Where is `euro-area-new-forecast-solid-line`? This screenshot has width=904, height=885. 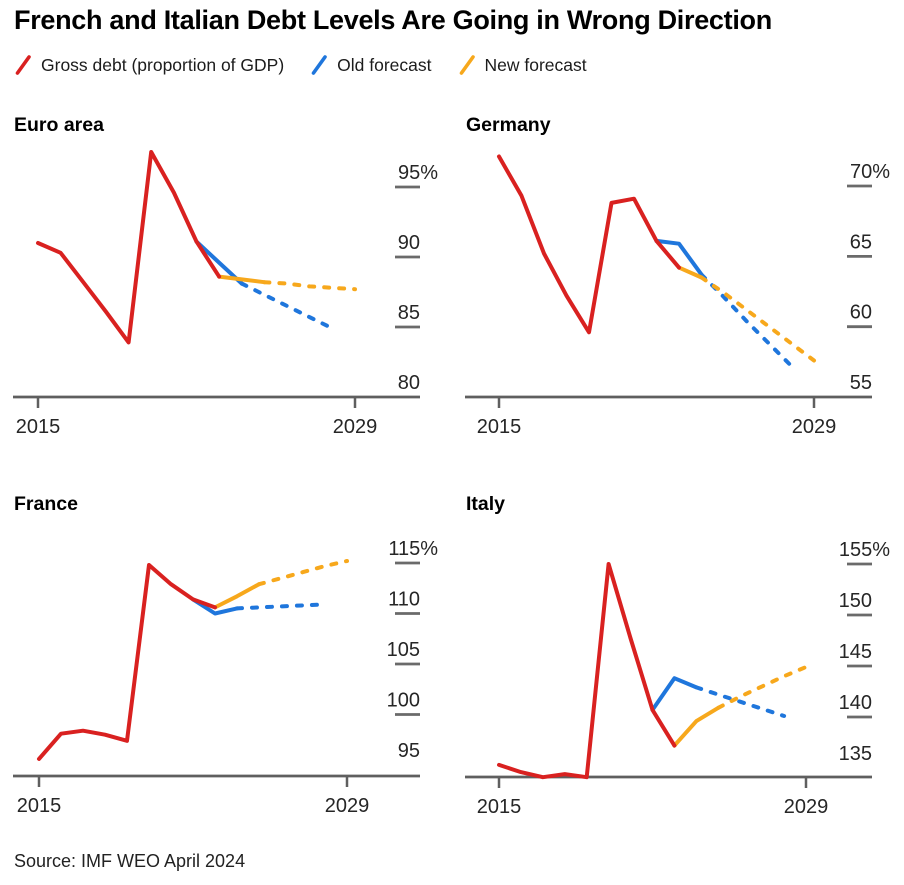
euro-area-new-forecast-solid-line is located at coordinates (242, 279).